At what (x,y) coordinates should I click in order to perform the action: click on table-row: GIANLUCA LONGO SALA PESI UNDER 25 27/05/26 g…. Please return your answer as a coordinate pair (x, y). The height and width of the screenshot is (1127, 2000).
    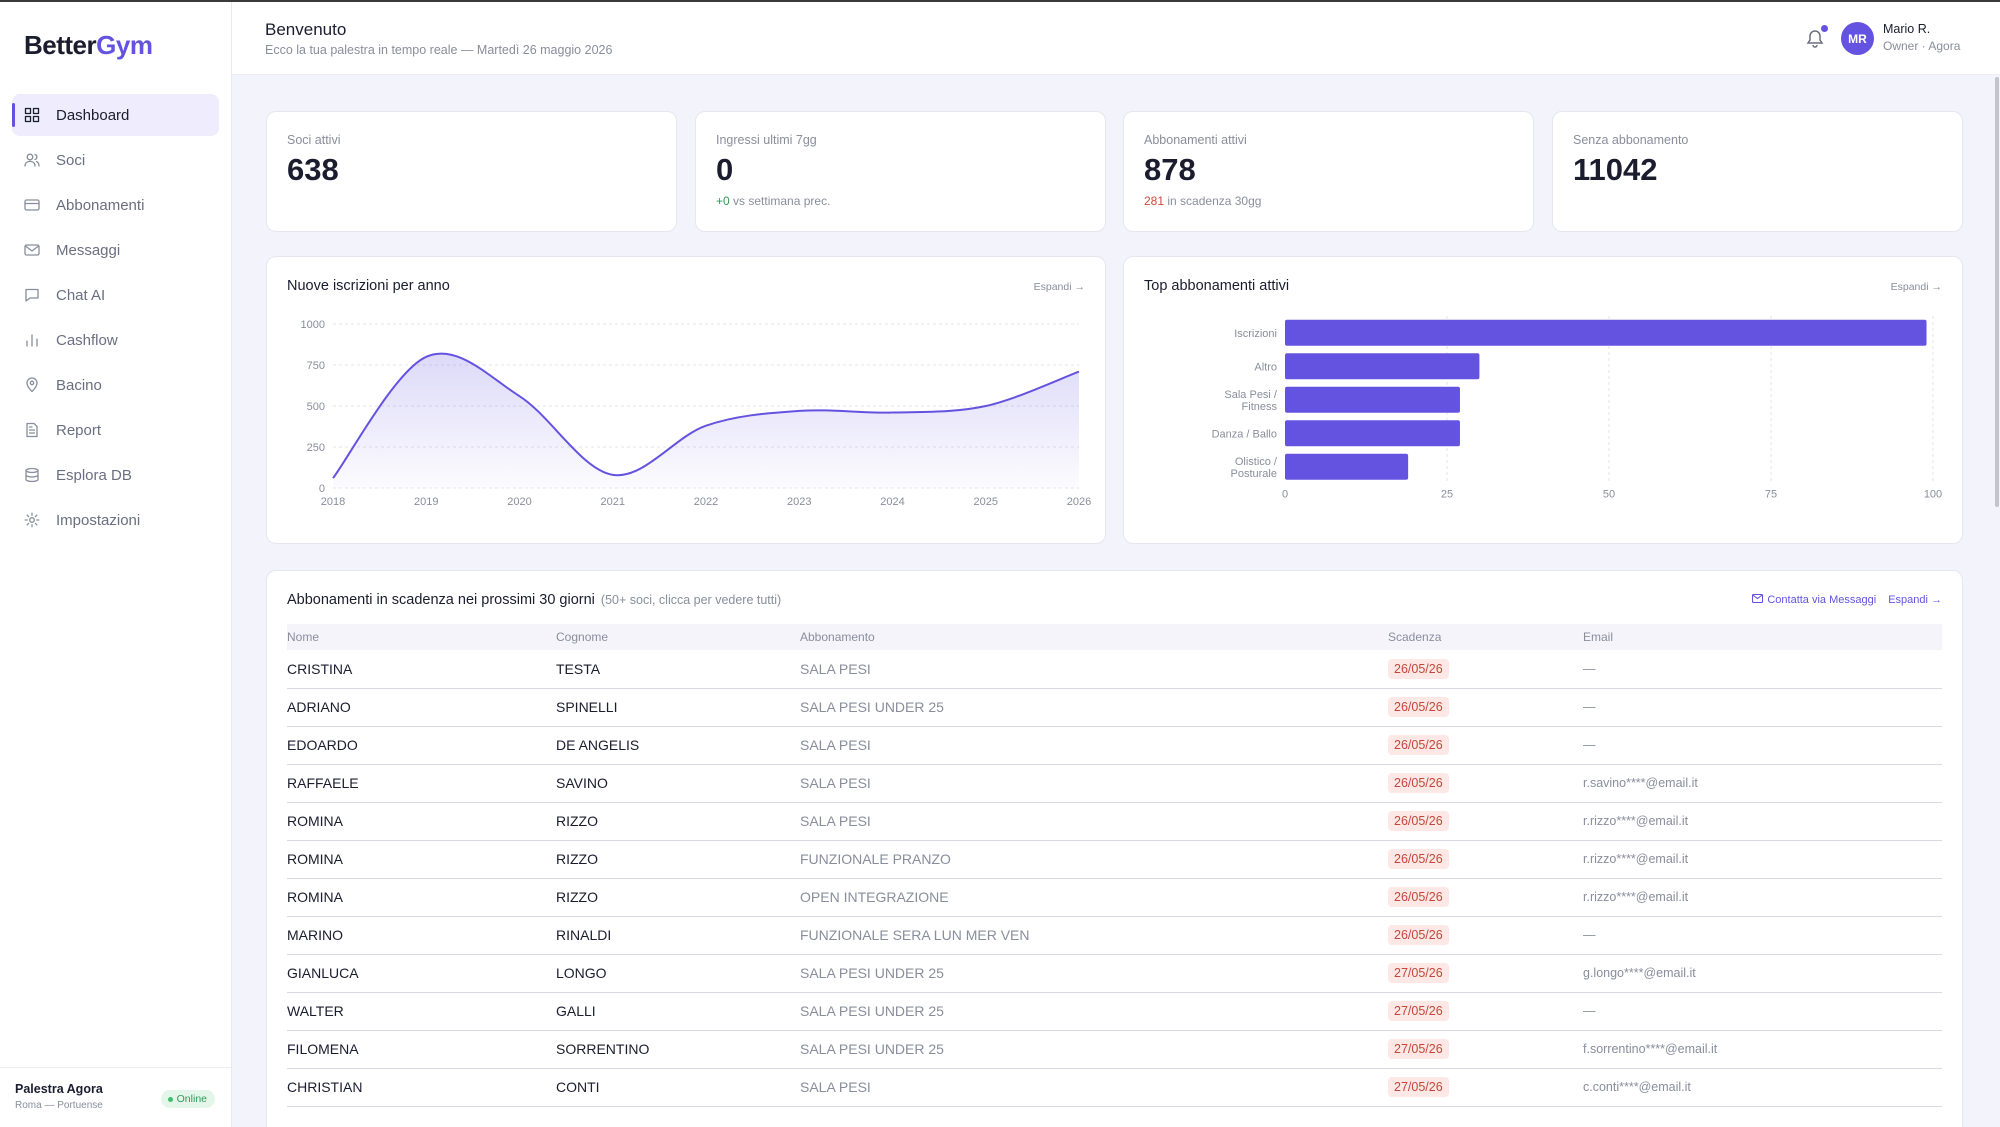
    Looking at the image, I should click on (1114, 973).